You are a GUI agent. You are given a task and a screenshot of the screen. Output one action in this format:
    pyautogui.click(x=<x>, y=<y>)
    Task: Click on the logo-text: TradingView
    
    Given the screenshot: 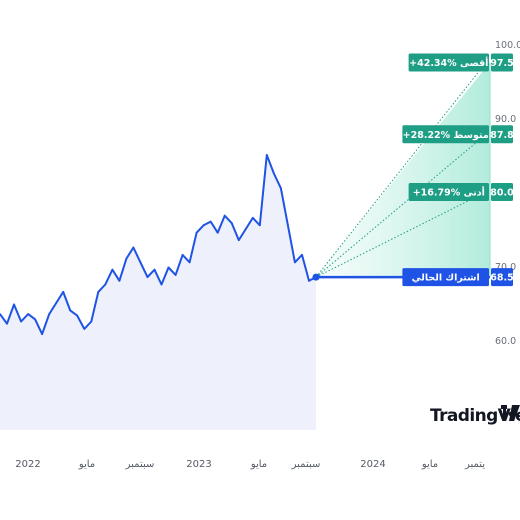 What is the action you would take?
    pyautogui.click(x=475, y=416)
    